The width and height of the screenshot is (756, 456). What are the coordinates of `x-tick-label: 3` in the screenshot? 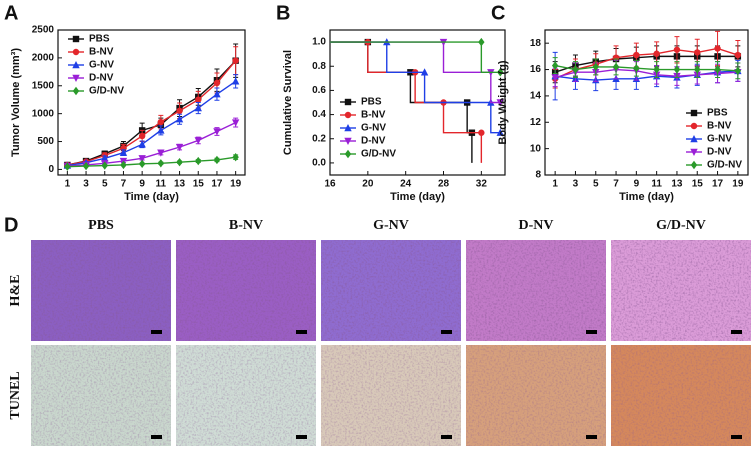 It's located at (576, 184).